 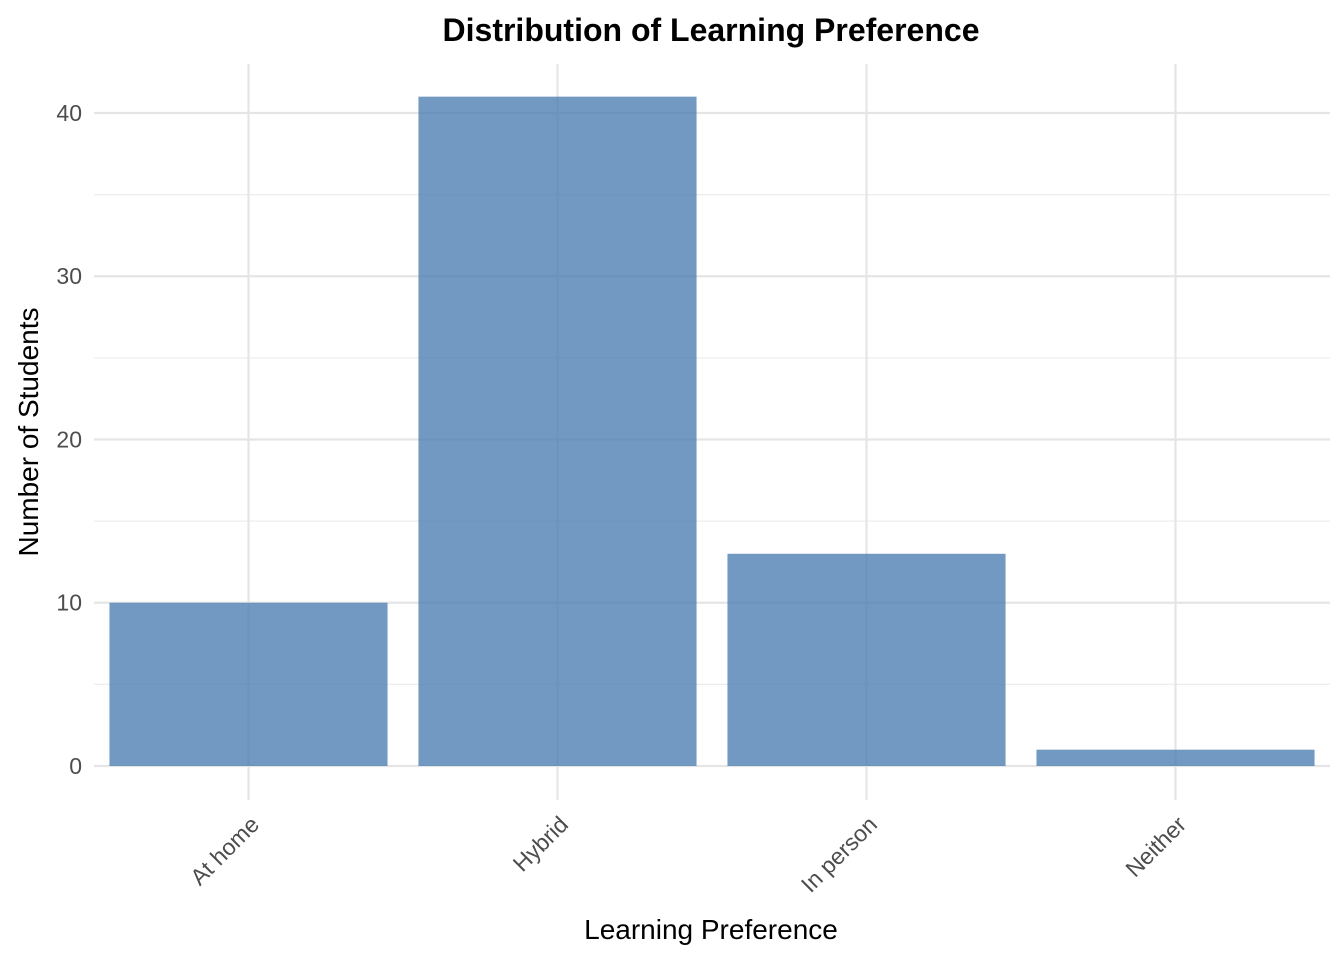 I want to click on bar-at-home, so click(x=248, y=684).